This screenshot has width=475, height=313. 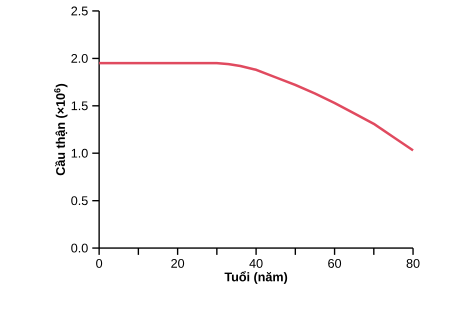 What do you see at coordinates (61, 130) in the screenshot?
I see `y-axis-title: Cầu thận (×10$^{6}$)` at bounding box center [61, 130].